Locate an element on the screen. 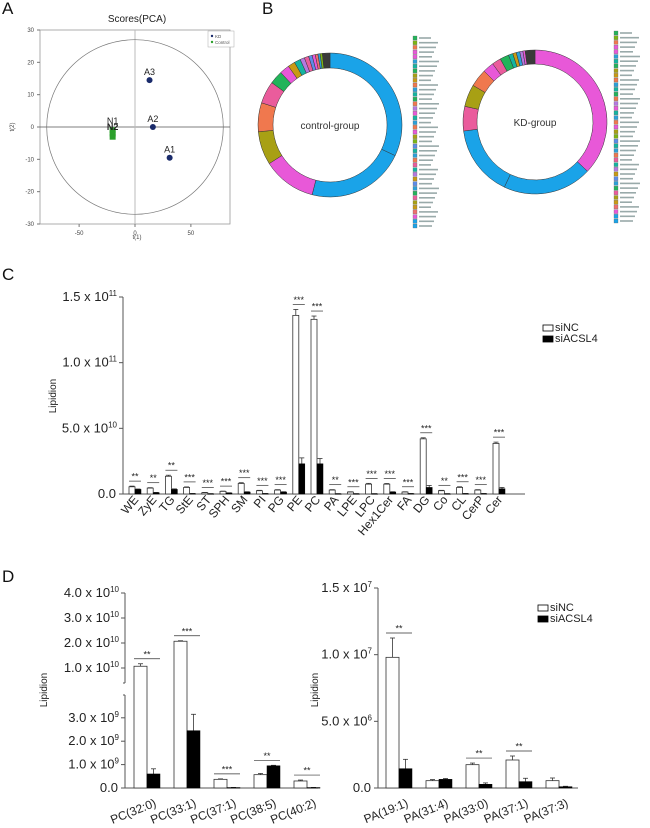  legend-swatch is located at coordinates (543, 608).